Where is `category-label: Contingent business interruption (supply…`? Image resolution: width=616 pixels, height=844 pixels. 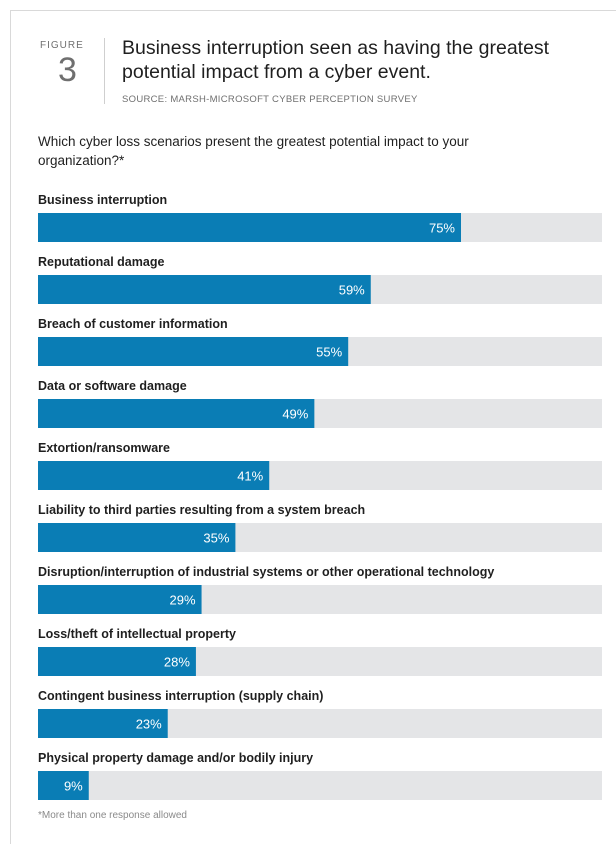 category-label: Contingent business interruption (supply… is located at coordinates (180, 696).